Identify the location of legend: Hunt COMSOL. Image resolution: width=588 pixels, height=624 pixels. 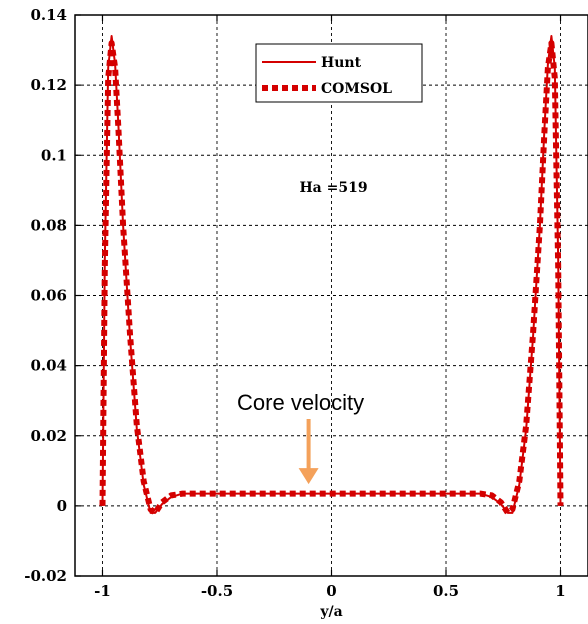
(339, 73).